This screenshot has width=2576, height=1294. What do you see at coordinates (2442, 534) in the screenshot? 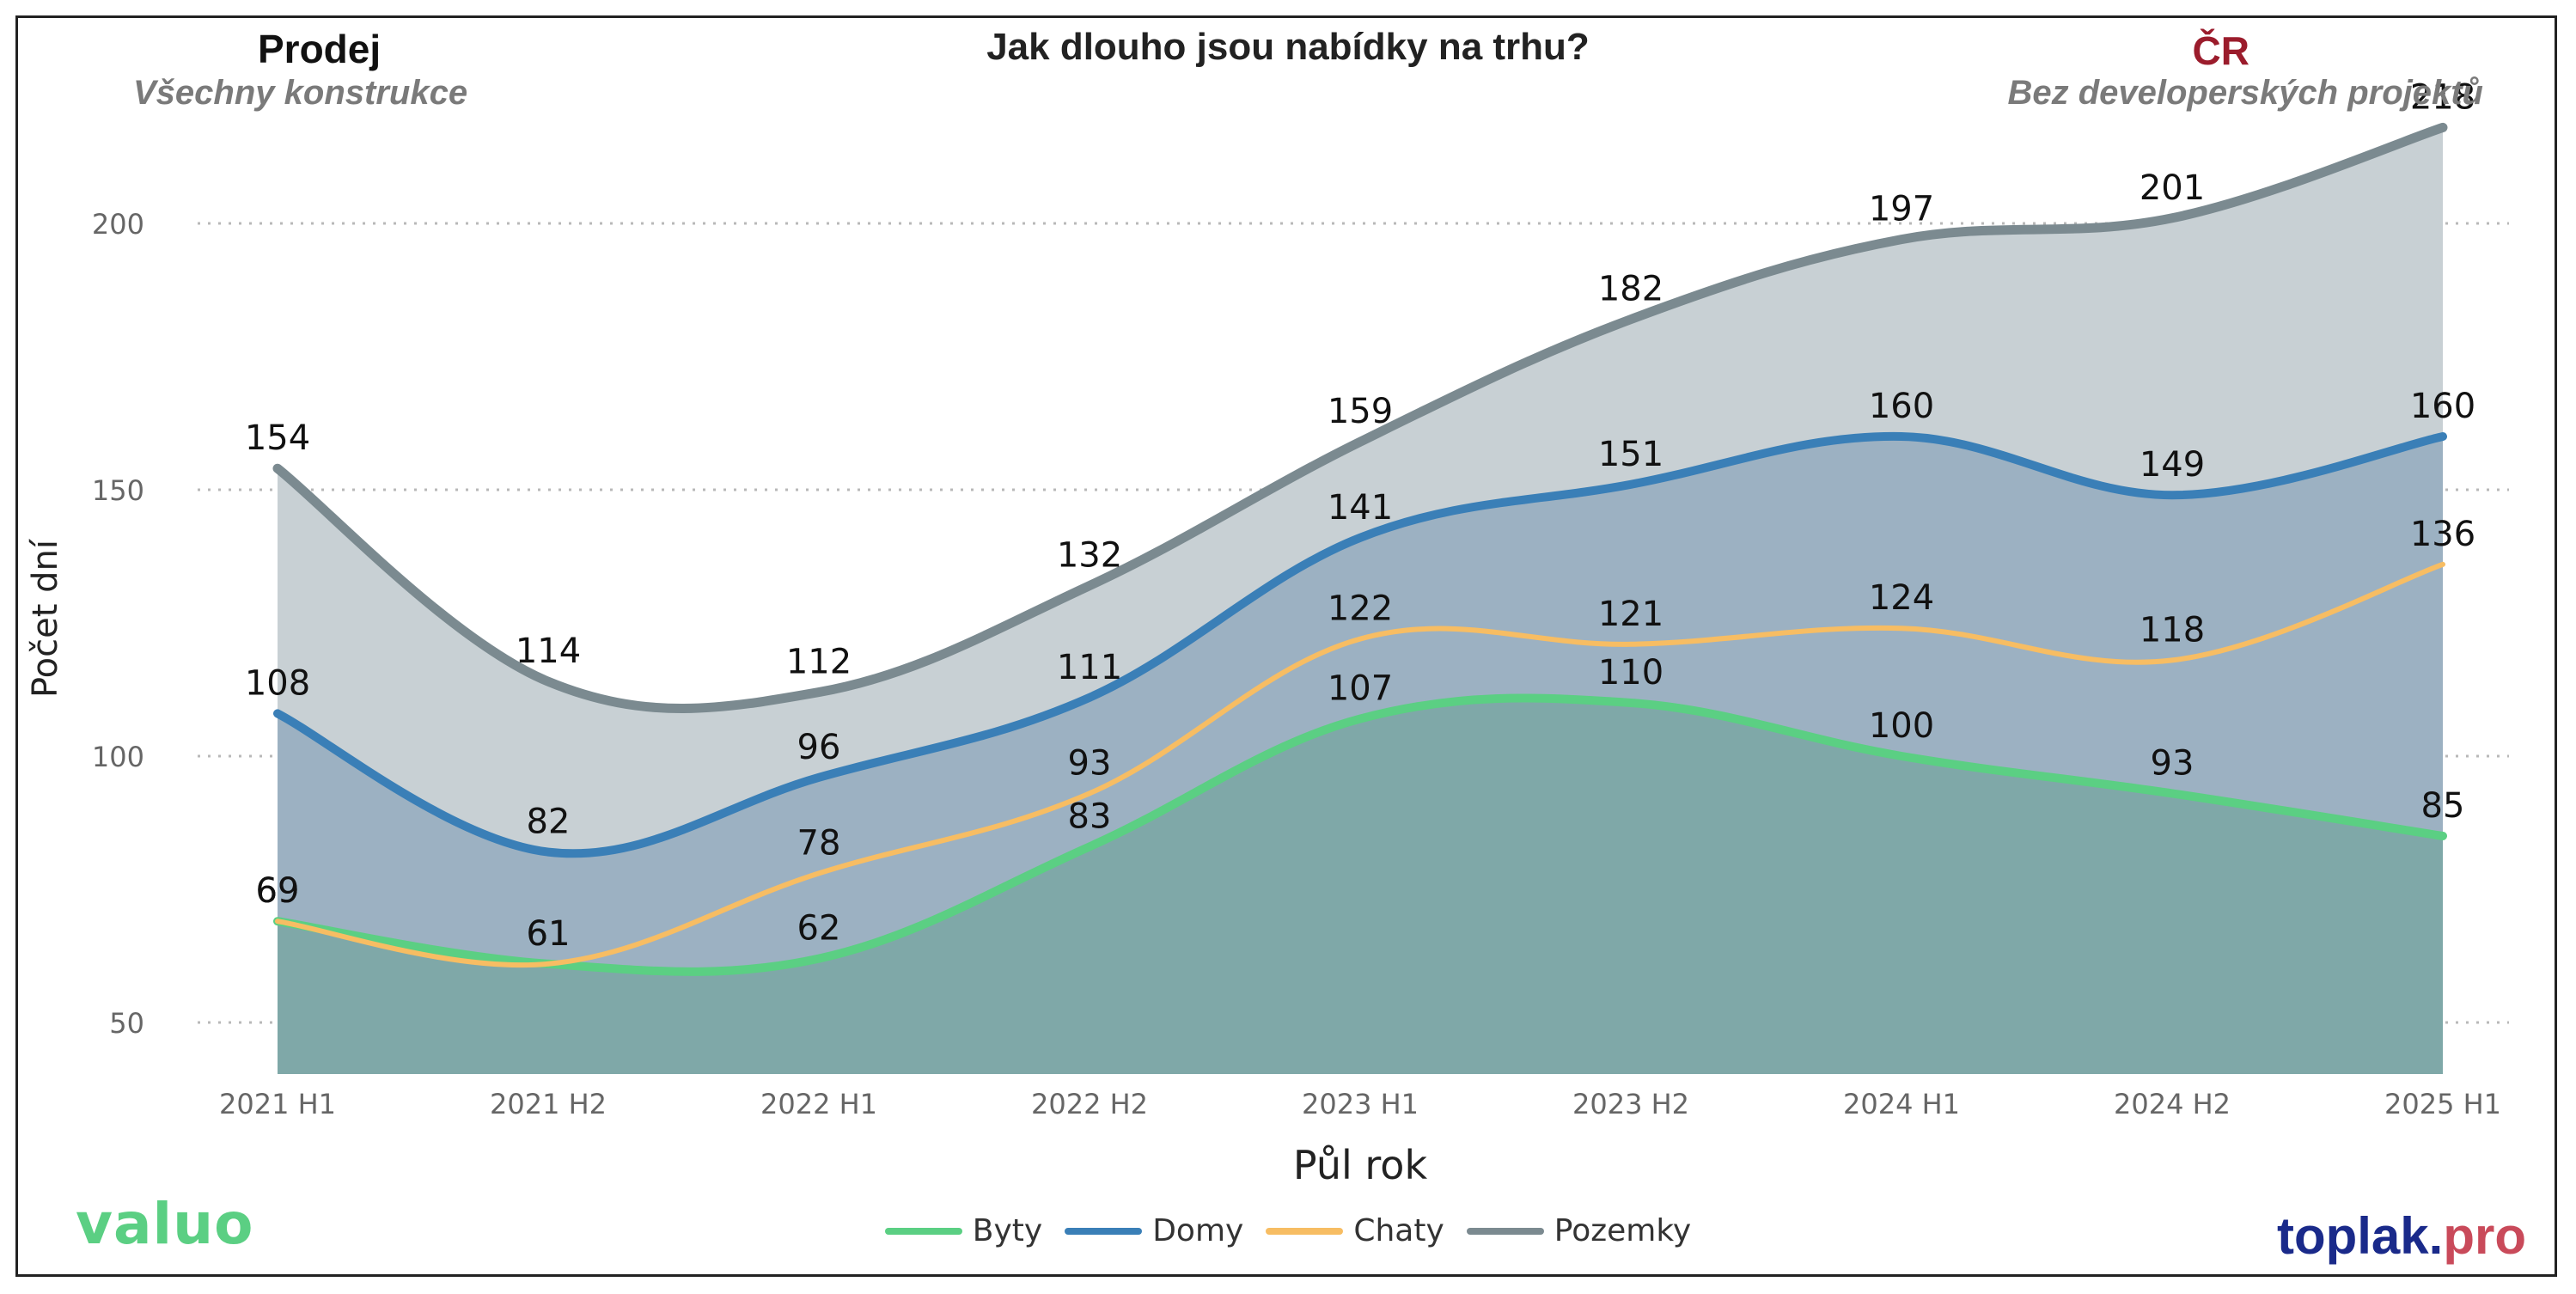
I see `data-label-chaty: 136` at bounding box center [2442, 534].